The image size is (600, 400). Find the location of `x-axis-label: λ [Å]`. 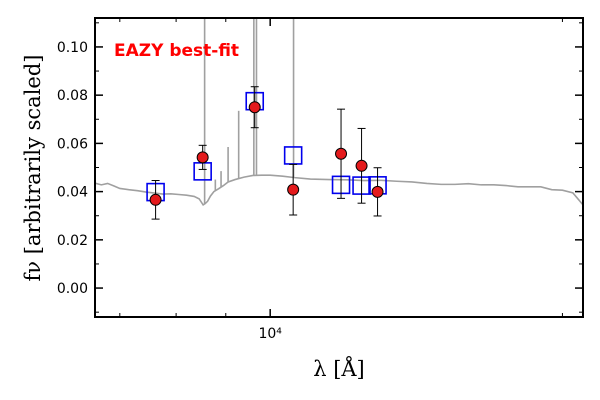

x-axis-label: λ [Å] is located at coordinates (339, 368).